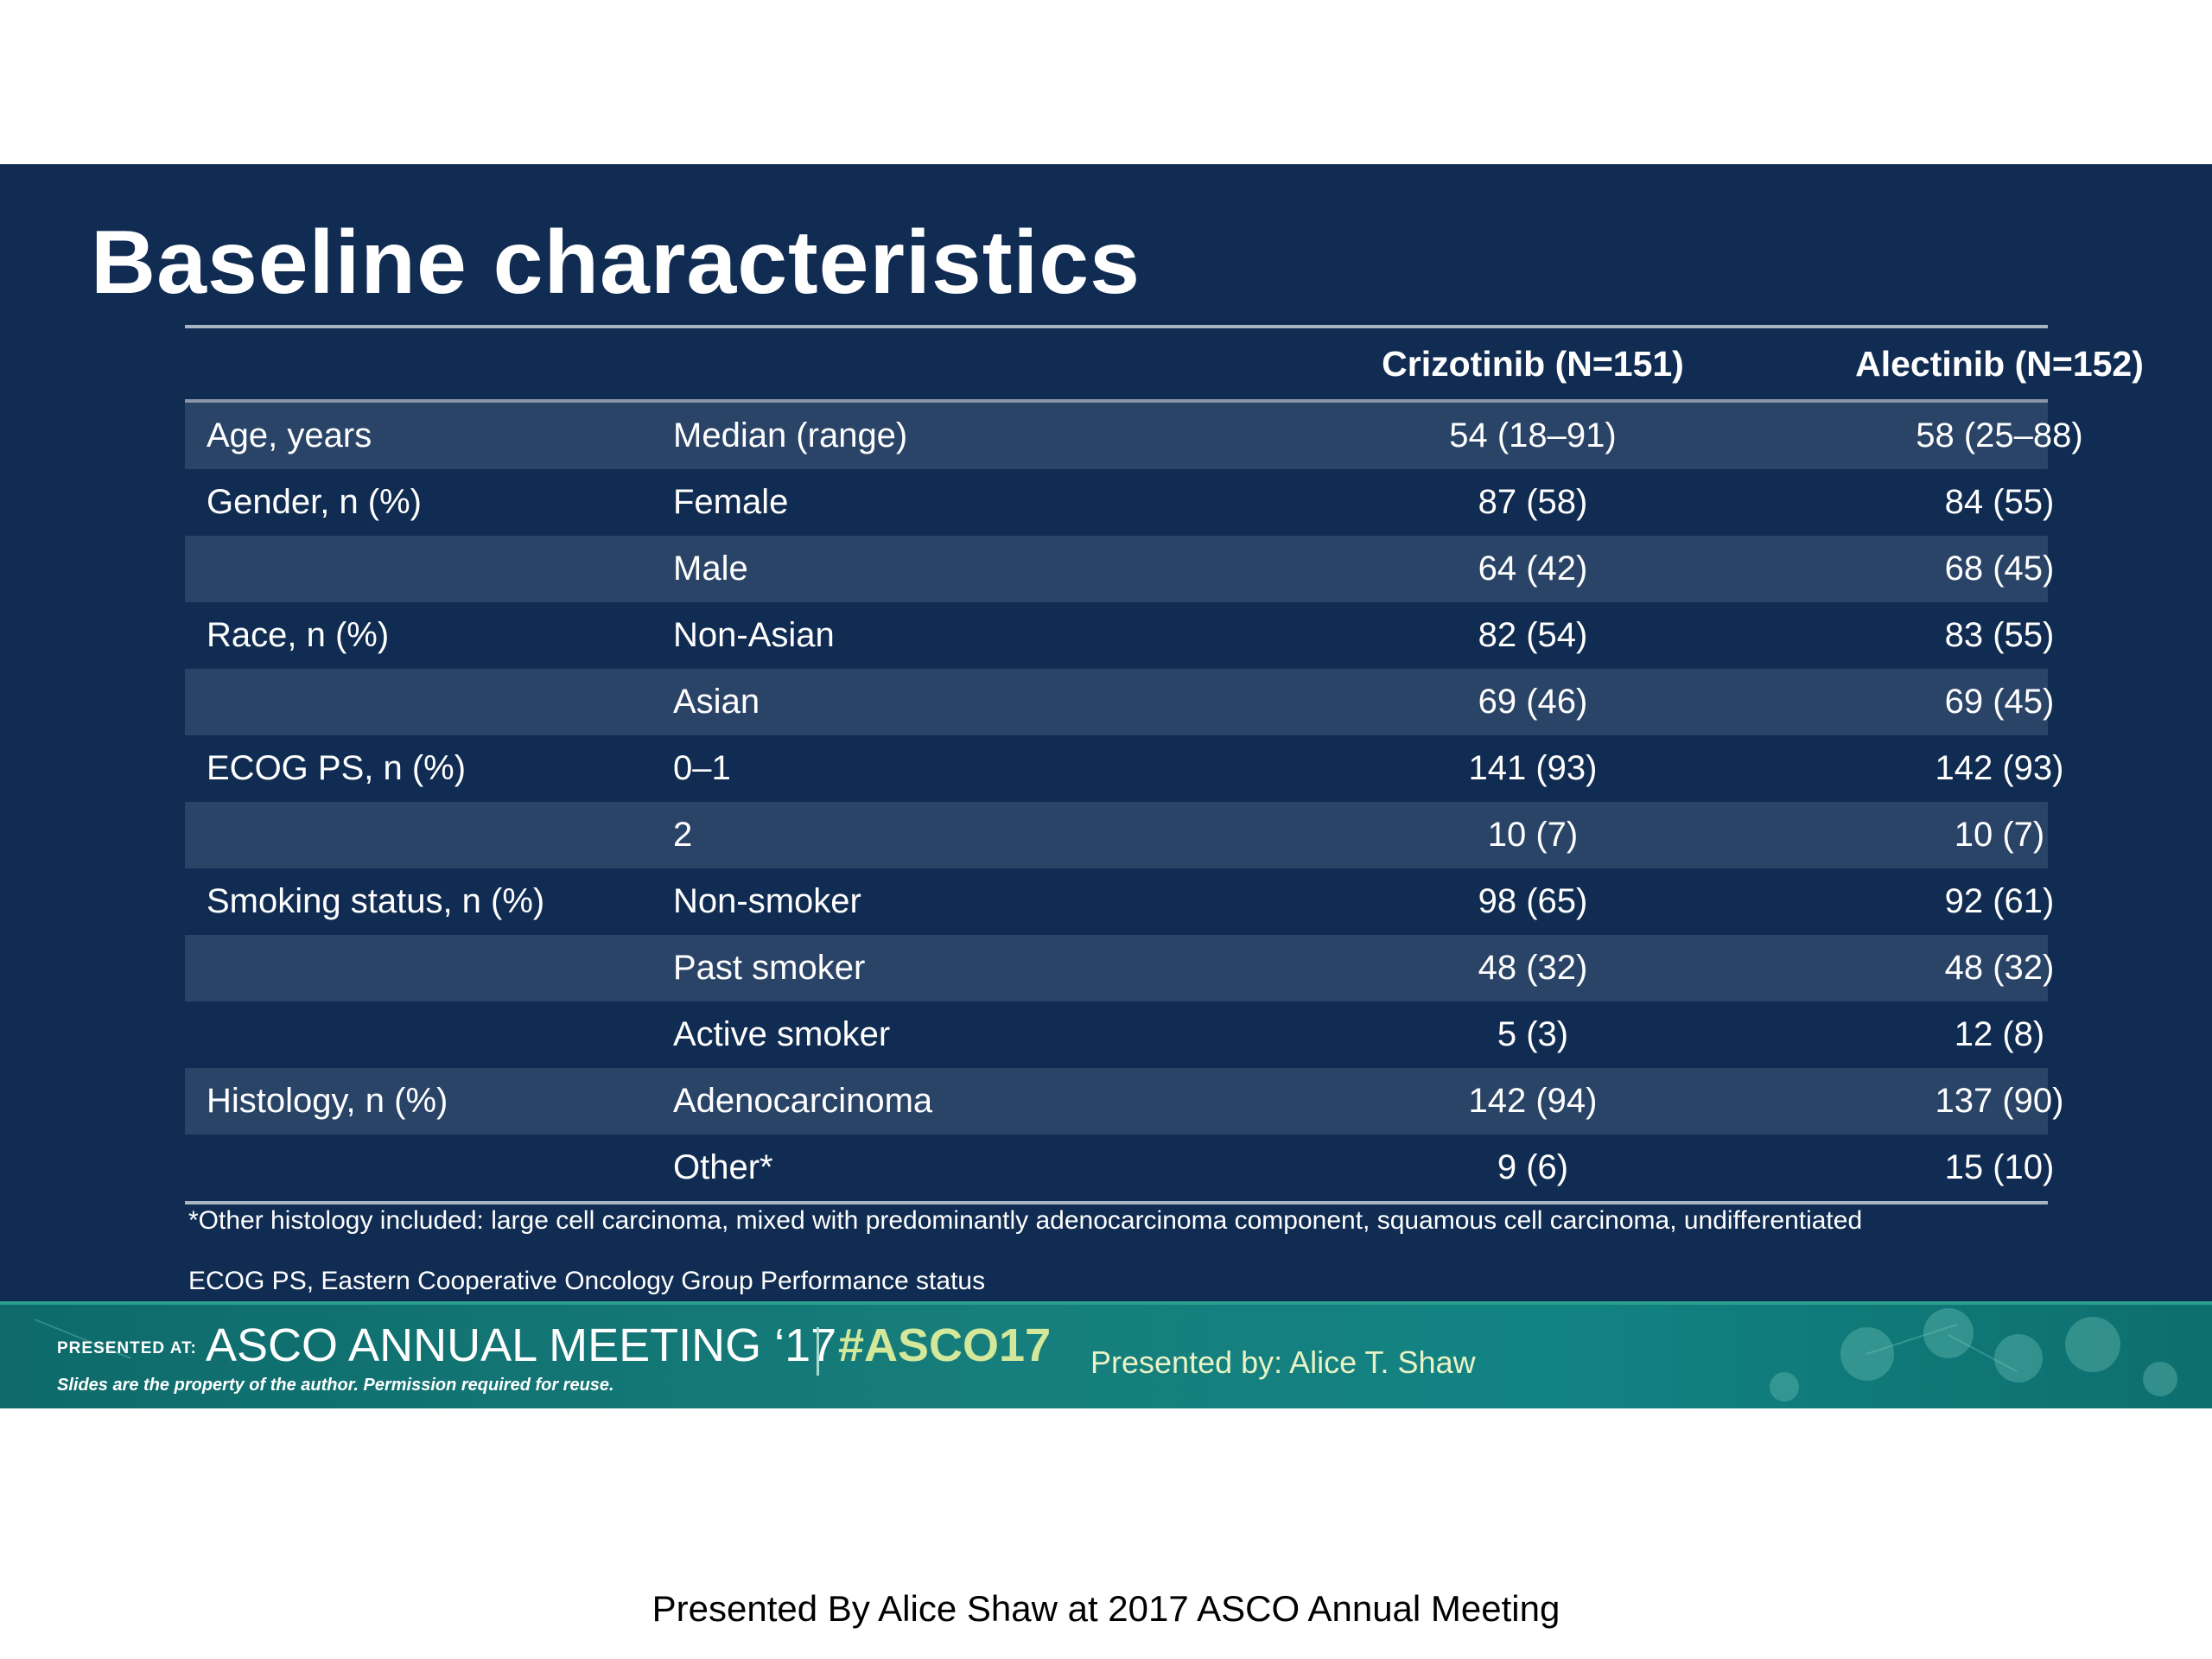 This screenshot has width=2212, height=1659. What do you see at coordinates (1999, 635) in the screenshot?
I see `cell-alectinib: 83 (55)` at bounding box center [1999, 635].